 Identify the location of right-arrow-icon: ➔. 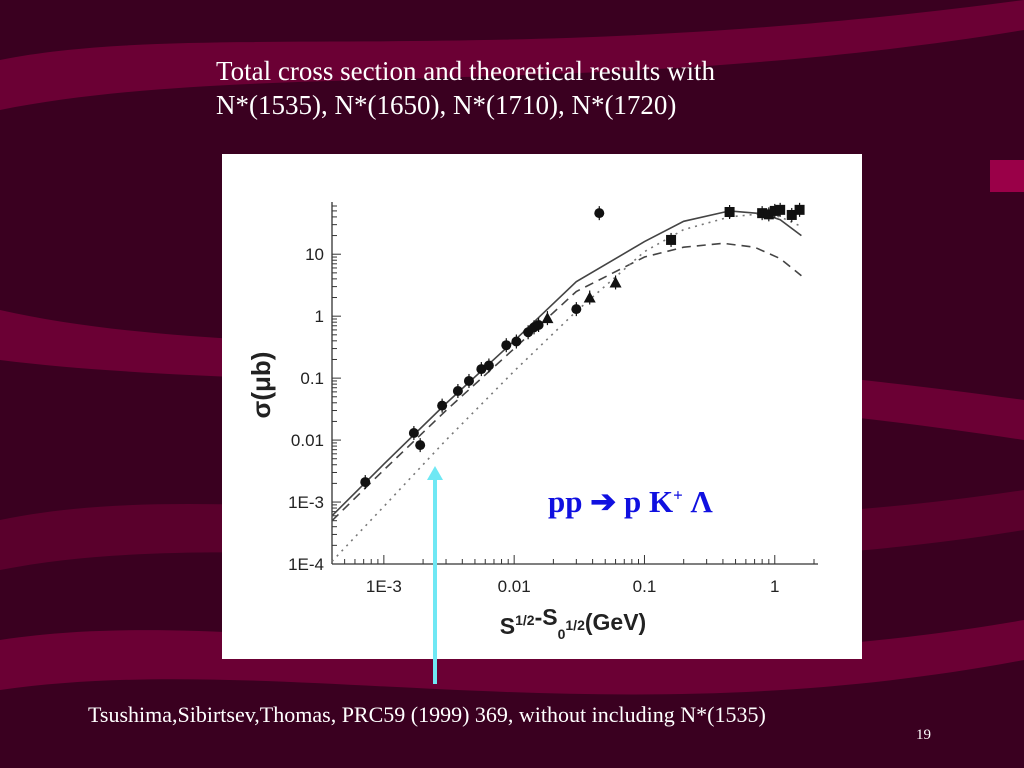
(603, 501).